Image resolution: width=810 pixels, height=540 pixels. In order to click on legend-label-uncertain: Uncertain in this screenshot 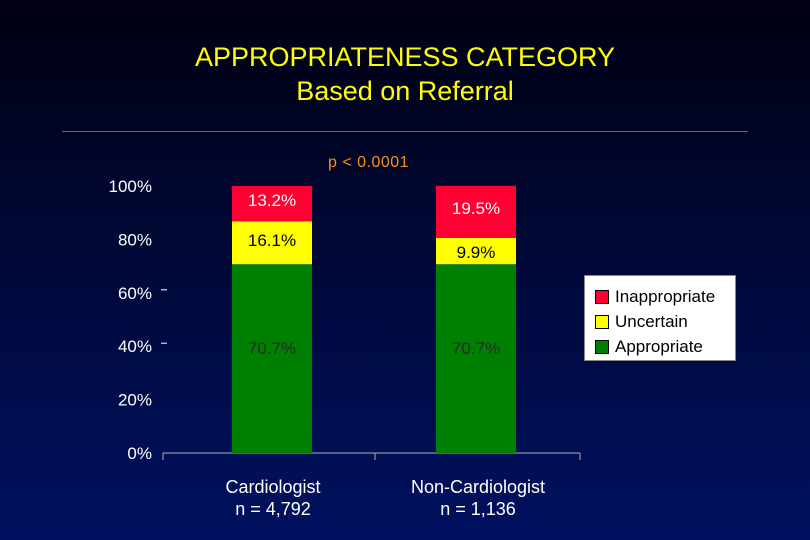, I will do `click(651, 321)`.